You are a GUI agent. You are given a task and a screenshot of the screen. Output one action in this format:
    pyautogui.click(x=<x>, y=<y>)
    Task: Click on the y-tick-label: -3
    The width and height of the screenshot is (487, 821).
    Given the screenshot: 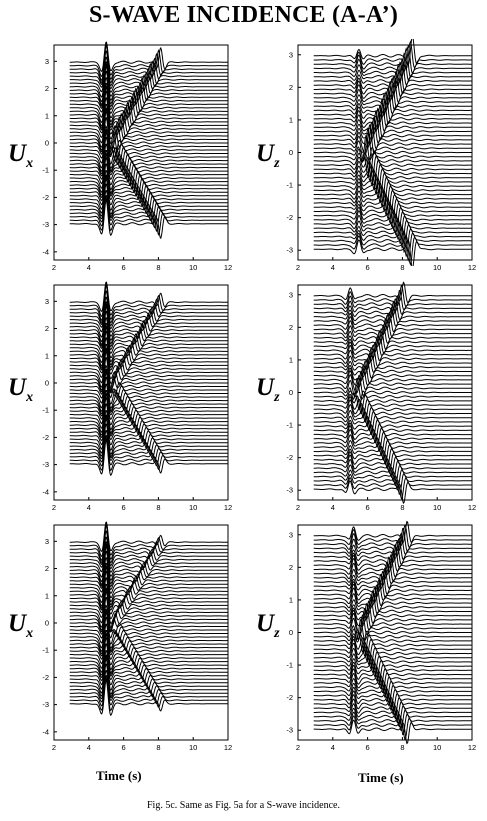 What is the action you would take?
    pyautogui.click(x=289, y=730)
    